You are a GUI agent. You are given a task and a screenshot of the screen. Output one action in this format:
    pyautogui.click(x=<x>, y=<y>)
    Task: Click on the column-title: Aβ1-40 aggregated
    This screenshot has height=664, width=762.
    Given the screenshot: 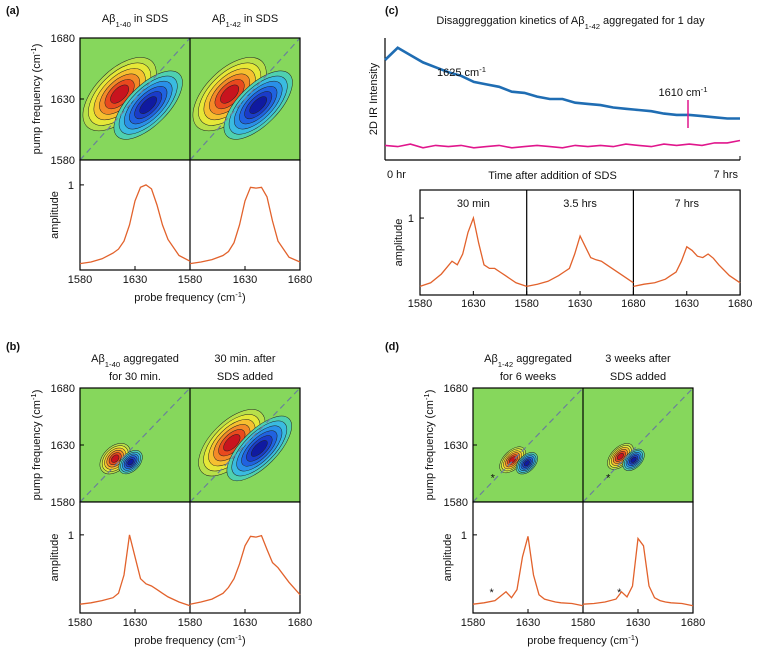 What is the action you would take?
    pyautogui.click(x=135, y=361)
    